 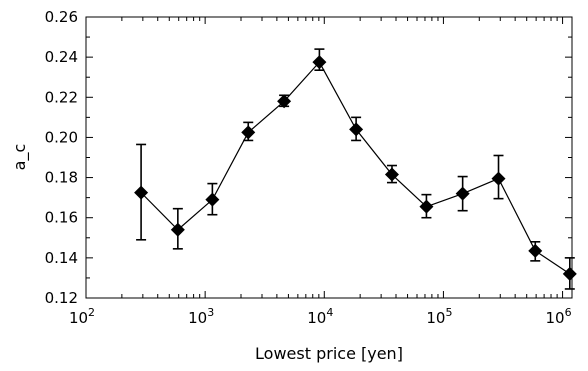 What do you see at coordinates (20, 157) in the screenshot?
I see `y-axis-label: a_c` at bounding box center [20, 157].